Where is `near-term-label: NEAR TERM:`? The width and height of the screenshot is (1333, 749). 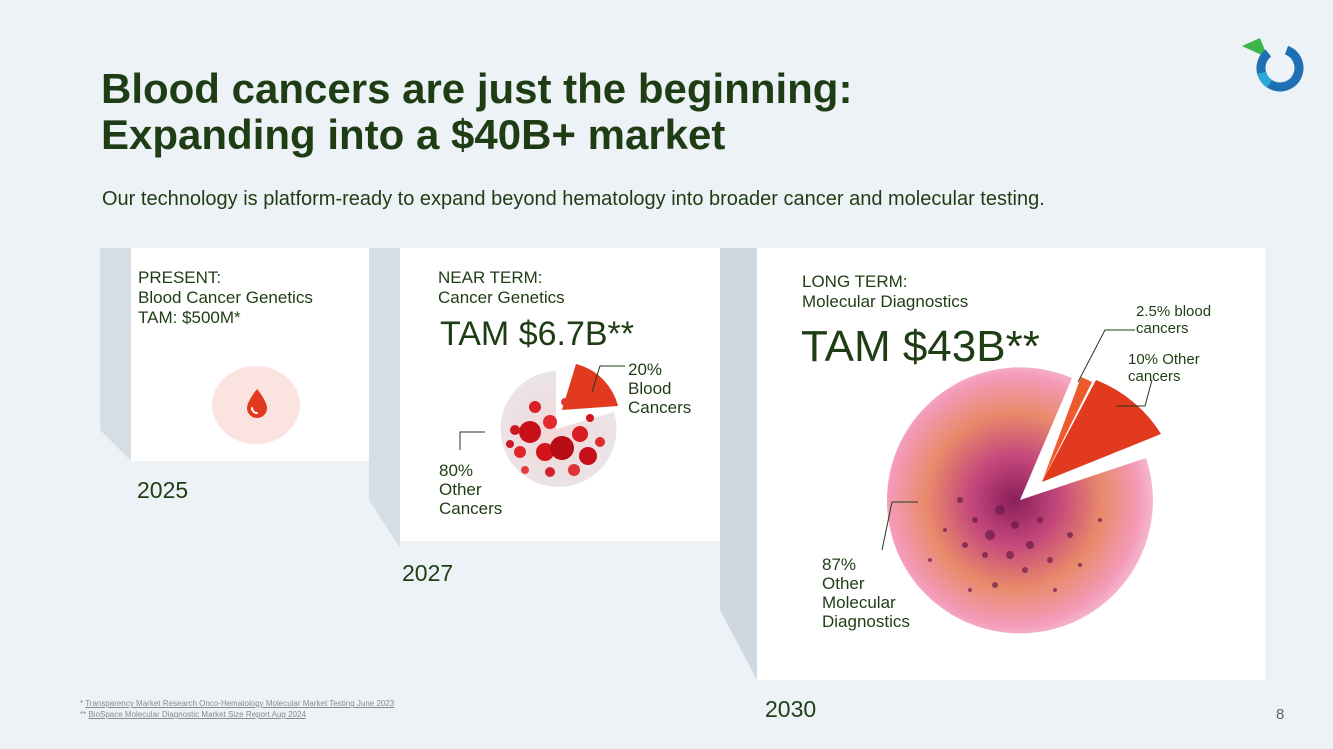 near-term-label: NEAR TERM: is located at coordinates (490, 277).